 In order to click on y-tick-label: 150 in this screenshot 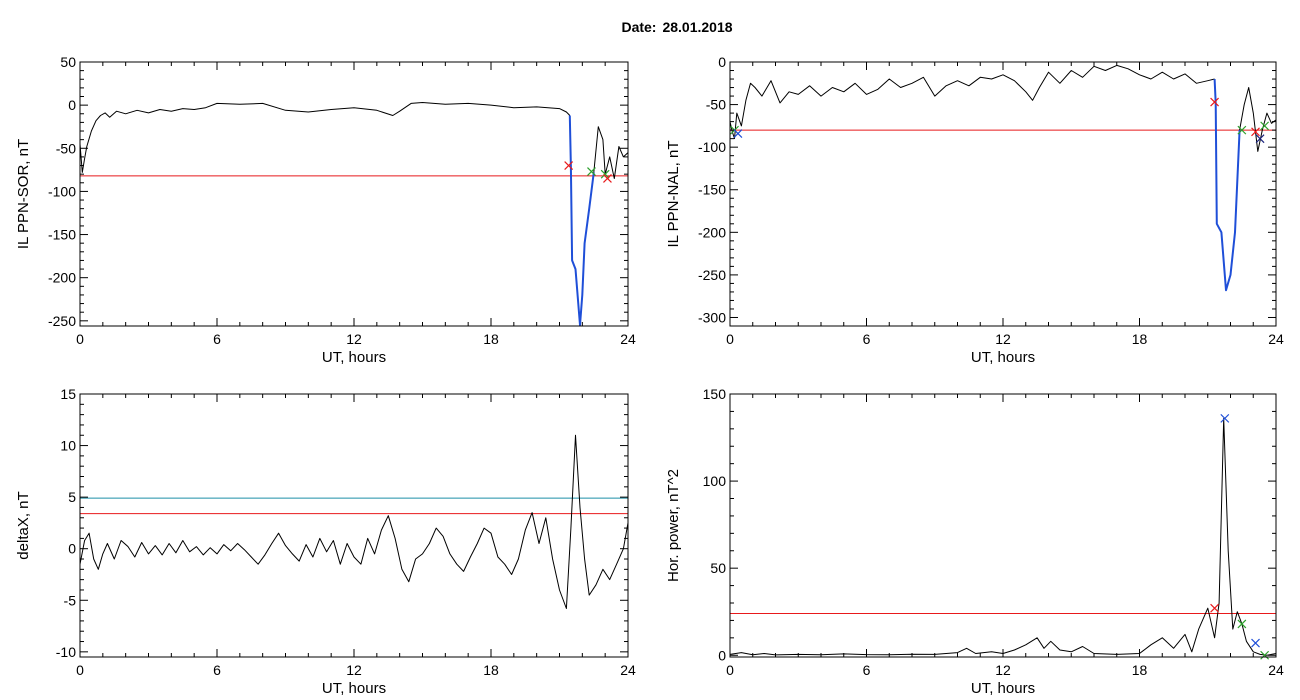, I will do `click(715, 394)`.